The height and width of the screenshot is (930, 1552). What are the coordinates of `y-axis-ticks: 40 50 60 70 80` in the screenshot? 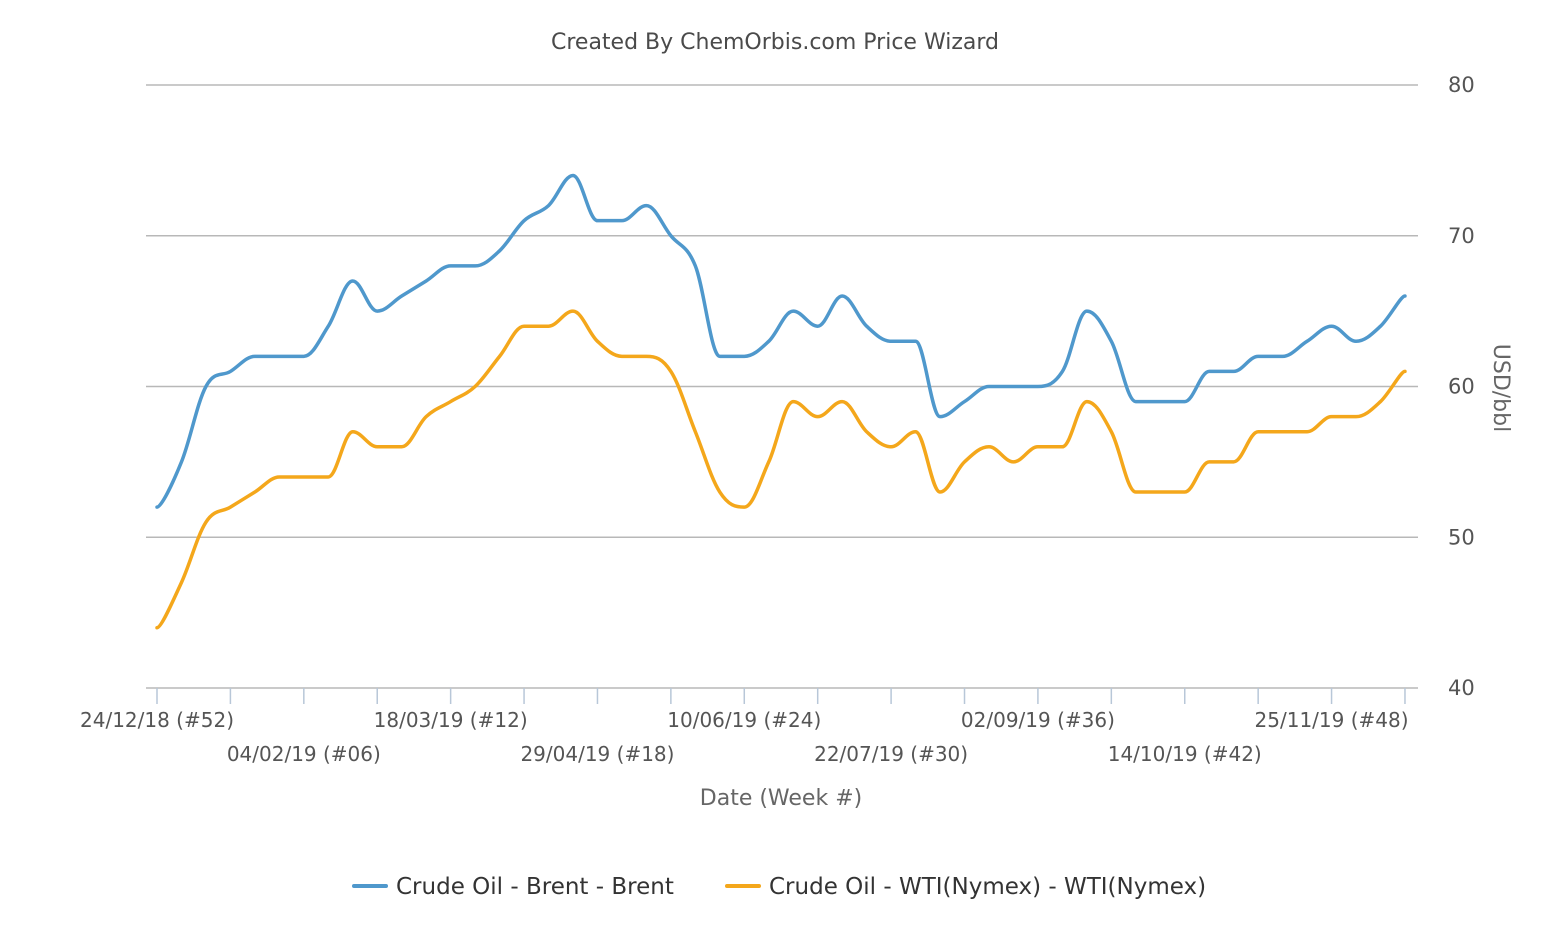 It's located at (1461, 386).